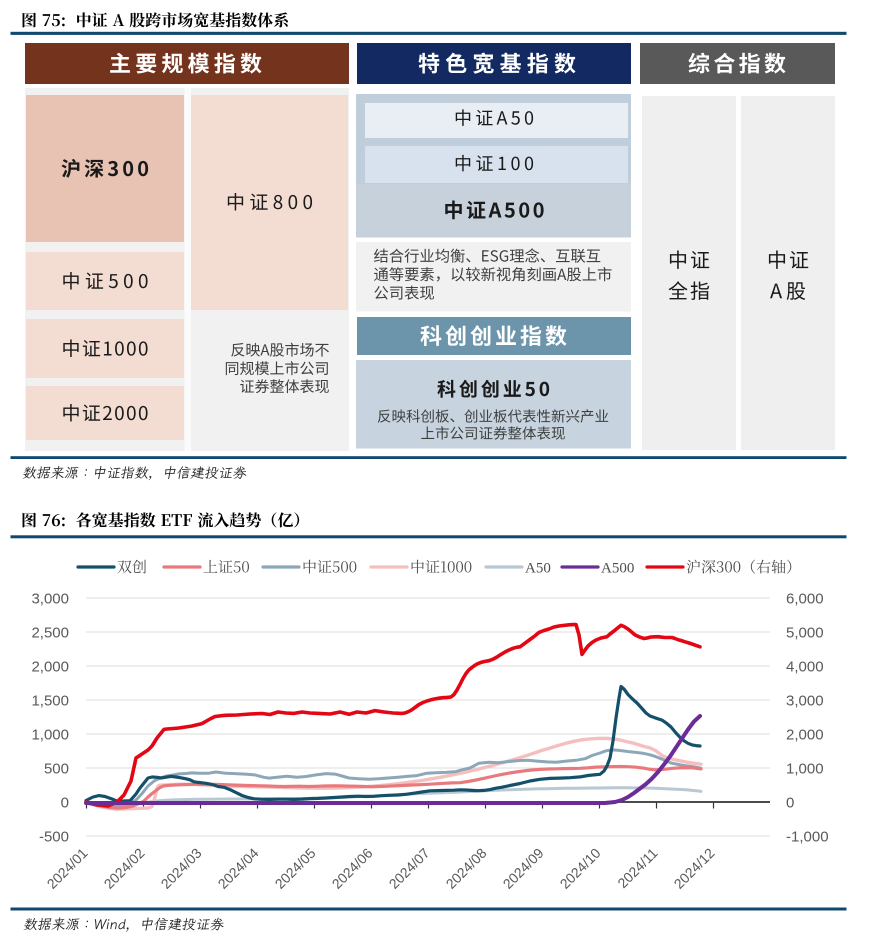 The width and height of the screenshot is (869, 936). Describe the element at coordinates (805, 667) in the screenshot. I see `svg-text: 4,000` at that location.